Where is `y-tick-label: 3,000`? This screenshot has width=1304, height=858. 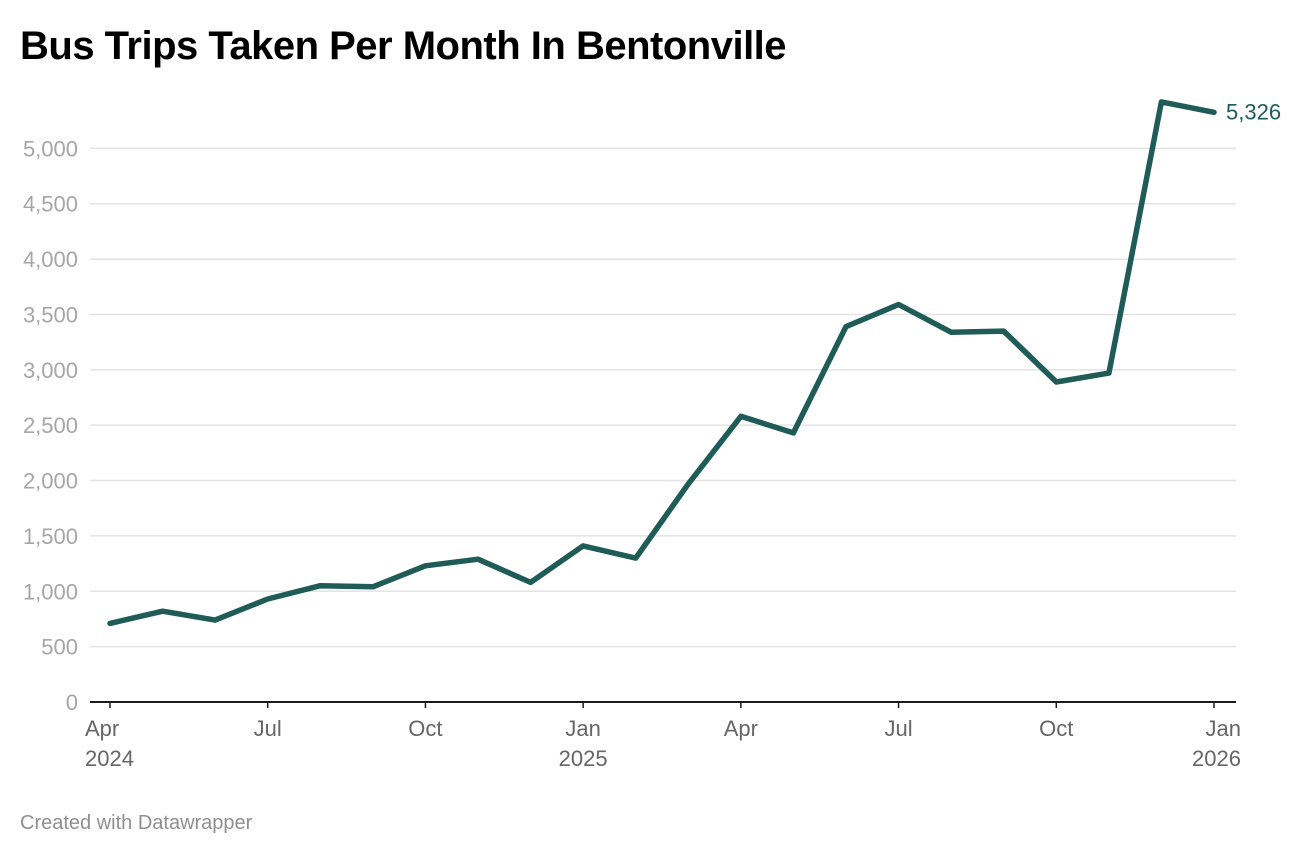
y-tick-label: 3,000 is located at coordinates (50, 370).